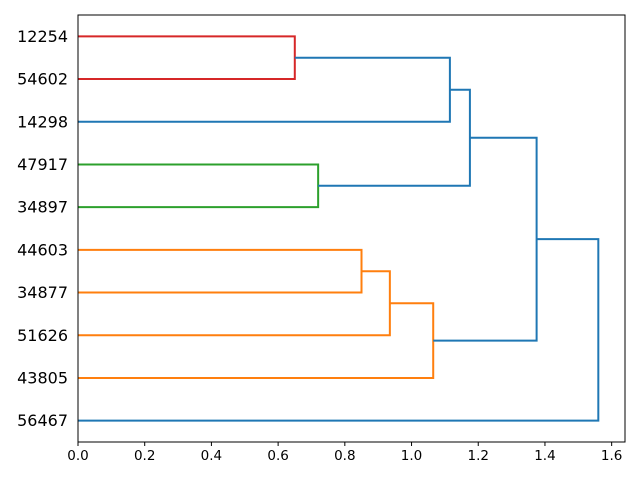 The height and width of the screenshot is (485, 640). What do you see at coordinates (42, 164) in the screenshot?
I see `leaf-label: 47917` at bounding box center [42, 164].